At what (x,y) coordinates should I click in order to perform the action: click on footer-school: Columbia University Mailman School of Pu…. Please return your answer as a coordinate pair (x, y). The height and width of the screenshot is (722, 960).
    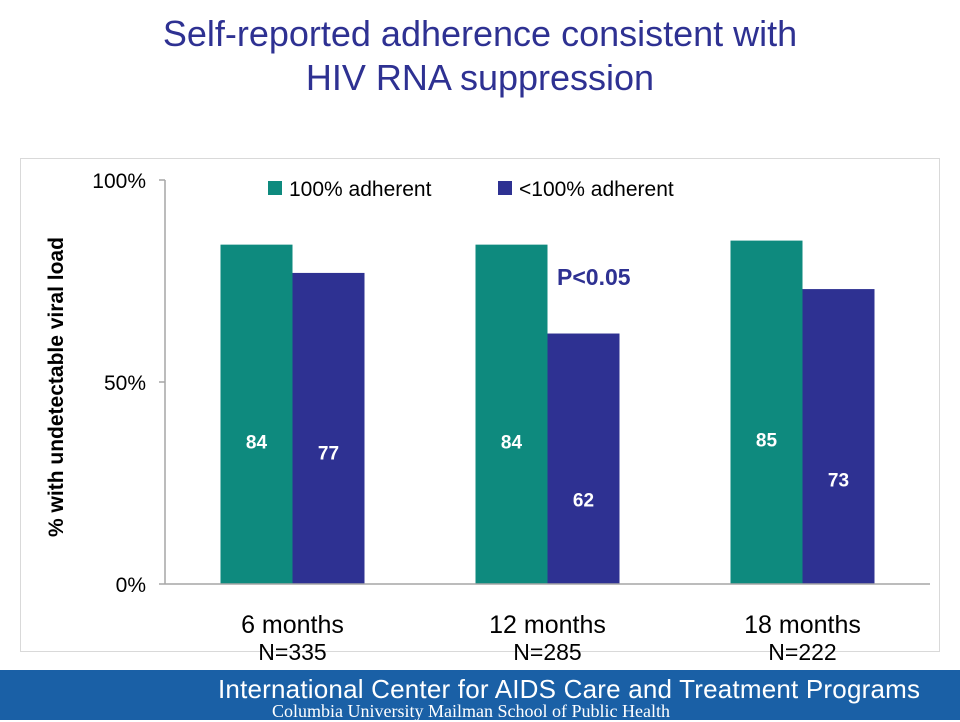
    Looking at the image, I should click on (471, 711).